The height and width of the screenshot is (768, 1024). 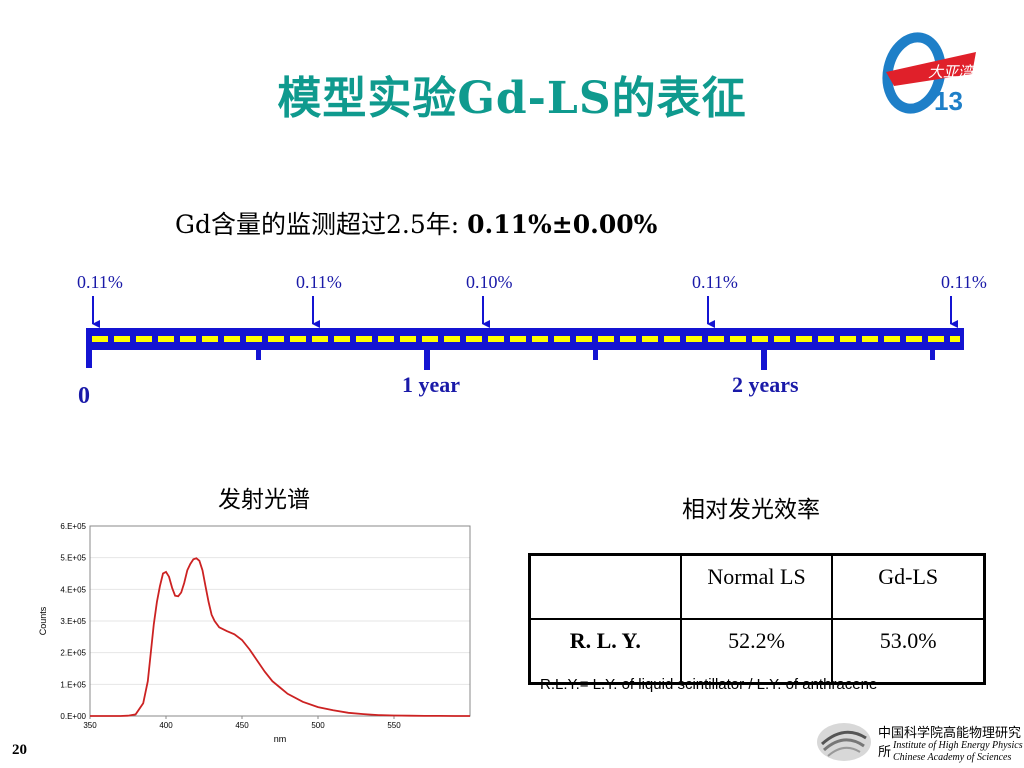 I want to click on daya-bay-logo-number: 13, so click(x=948, y=101).